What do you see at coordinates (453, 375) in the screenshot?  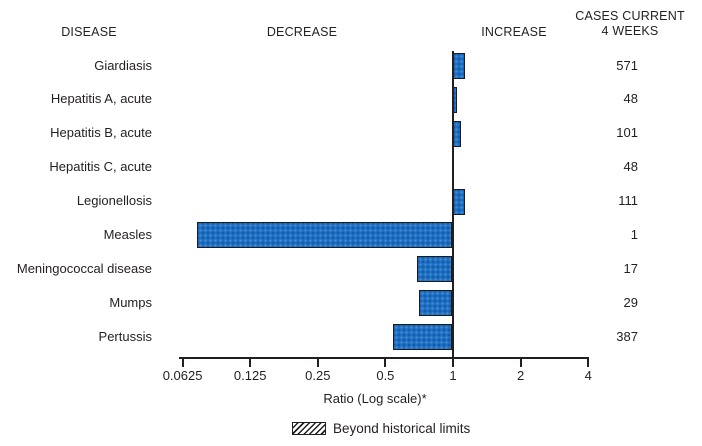 I see `x-axis-tick-label: 1` at bounding box center [453, 375].